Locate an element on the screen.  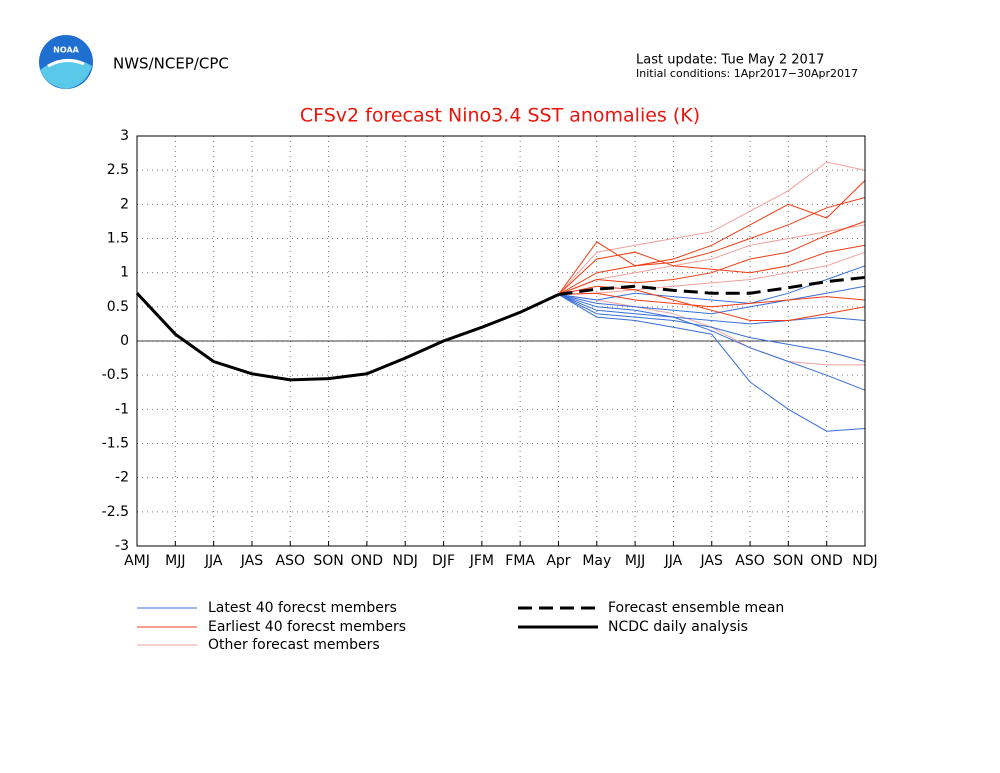
y-tick-label: -2 is located at coordinates (122, 478).